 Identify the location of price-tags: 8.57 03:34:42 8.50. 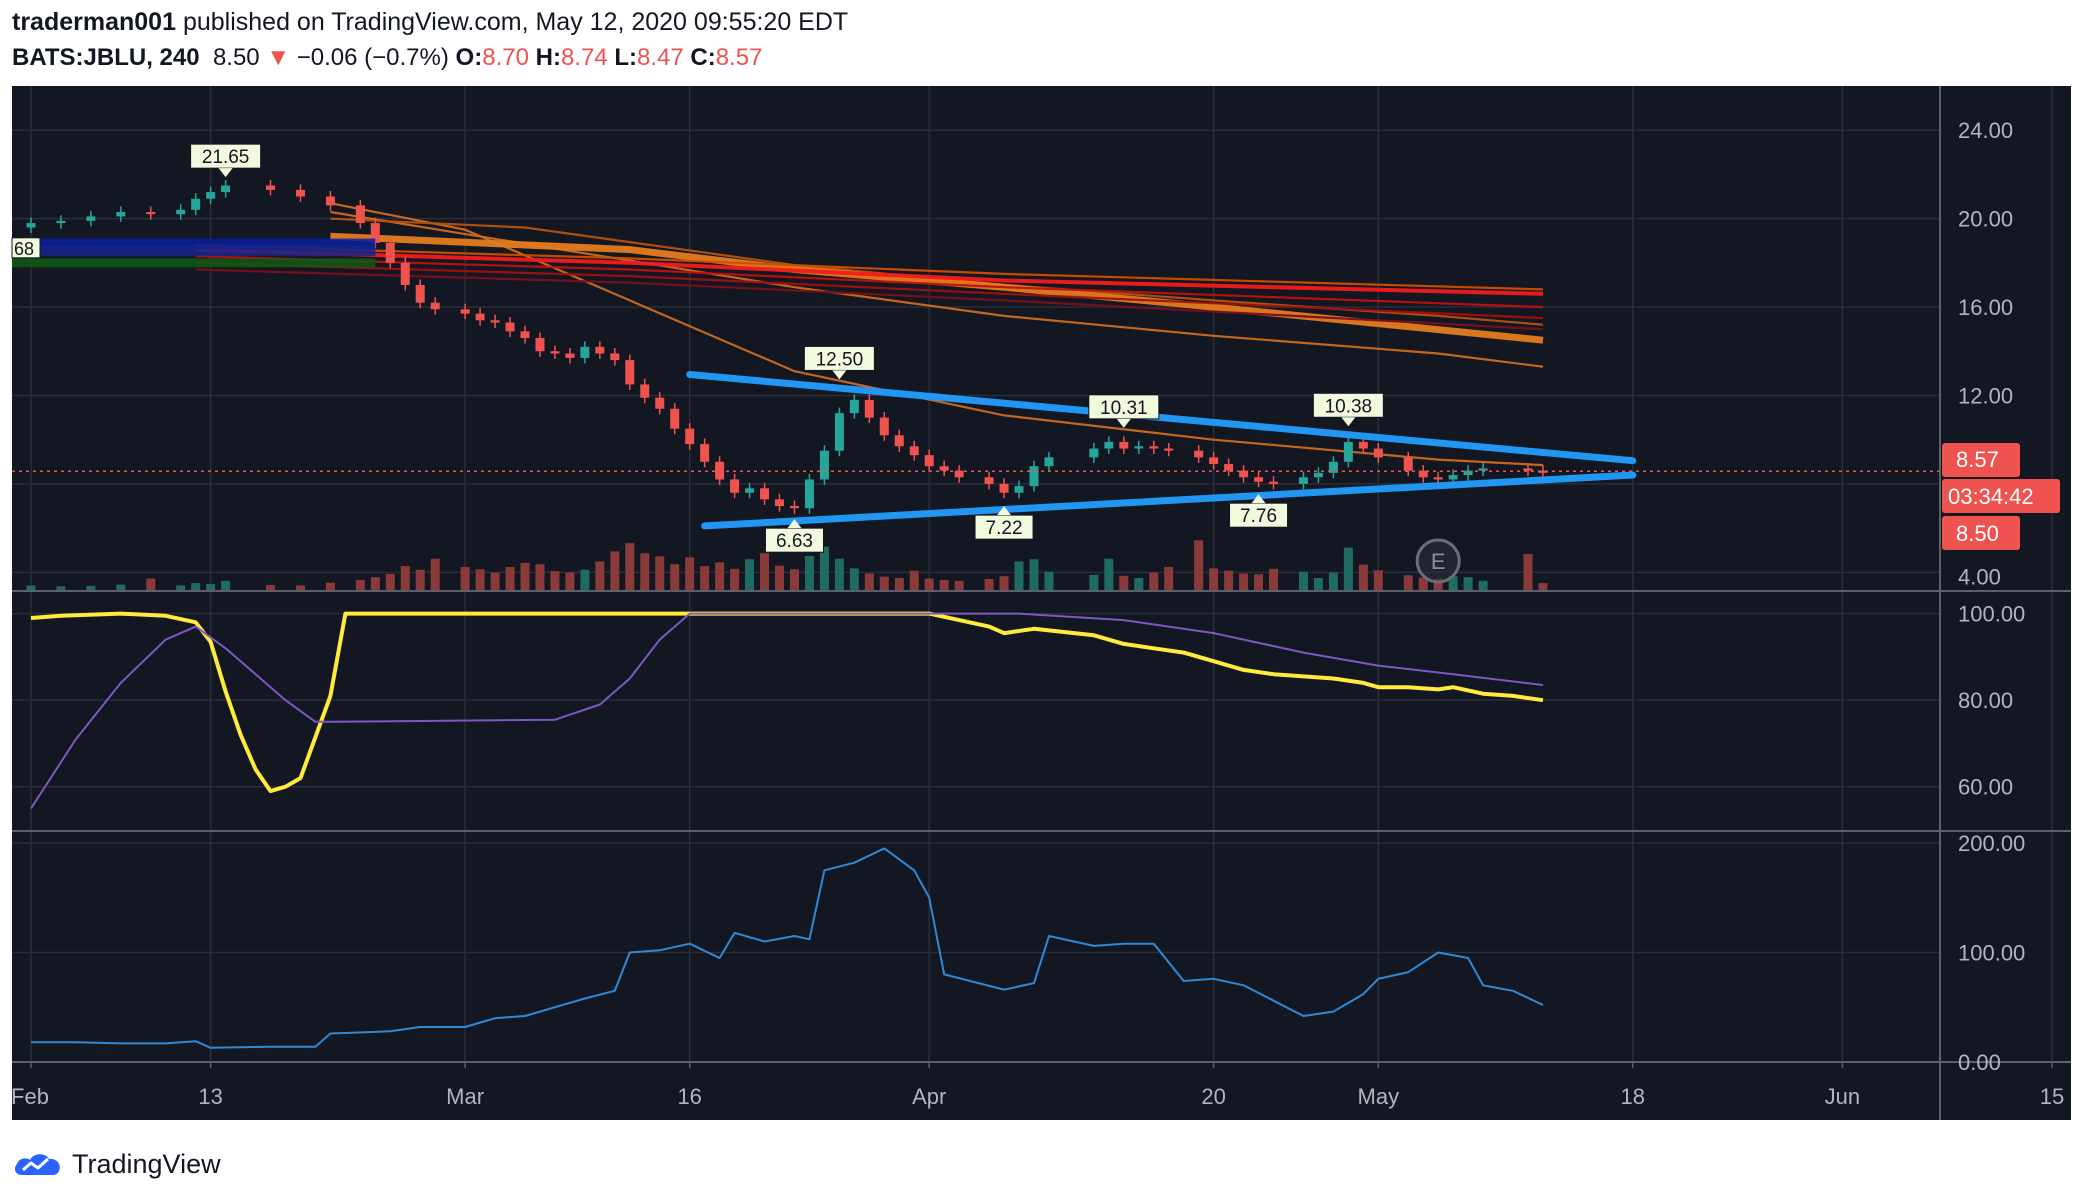
(2001, 496).